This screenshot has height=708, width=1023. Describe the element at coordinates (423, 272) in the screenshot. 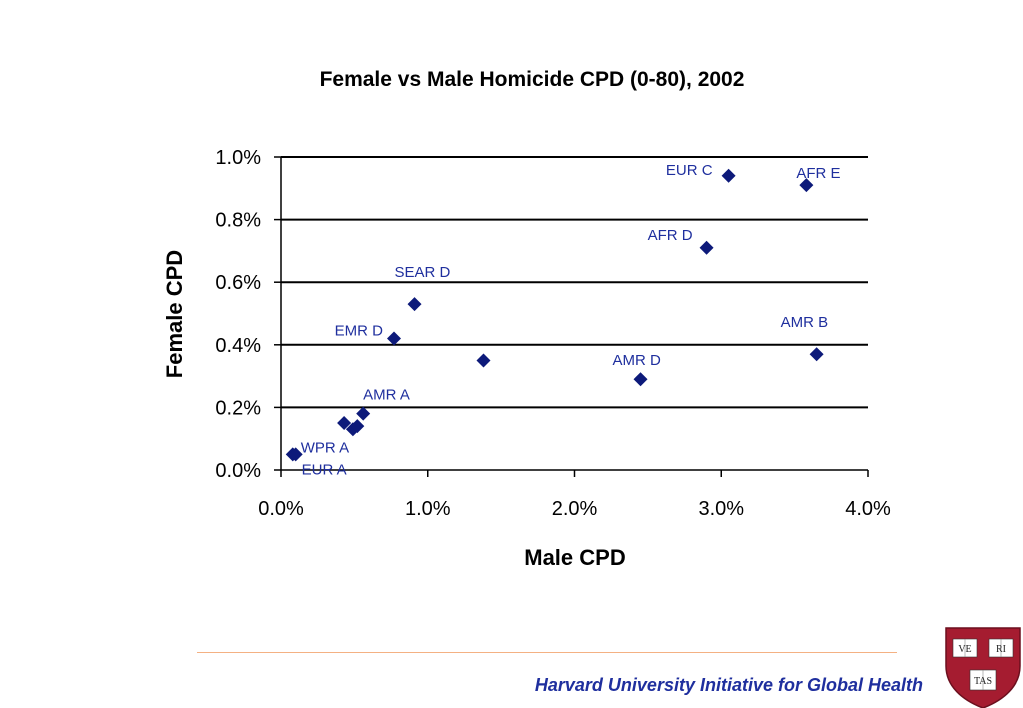

I see `point-label: SEAR D` at that location.